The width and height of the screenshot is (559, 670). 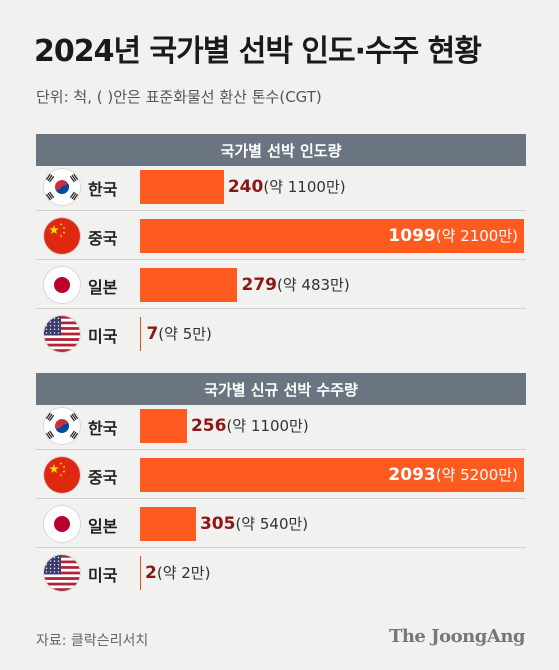 I want to click on bar-row: 중국 1099(약 2100만), so click(x=281, y=236).